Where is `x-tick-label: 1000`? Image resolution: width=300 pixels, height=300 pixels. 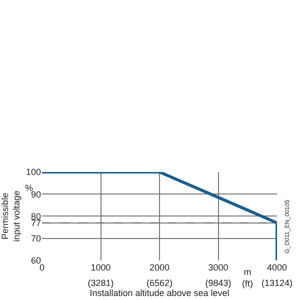
x-tick-label: 1000 is located at coordinates (100, 267).